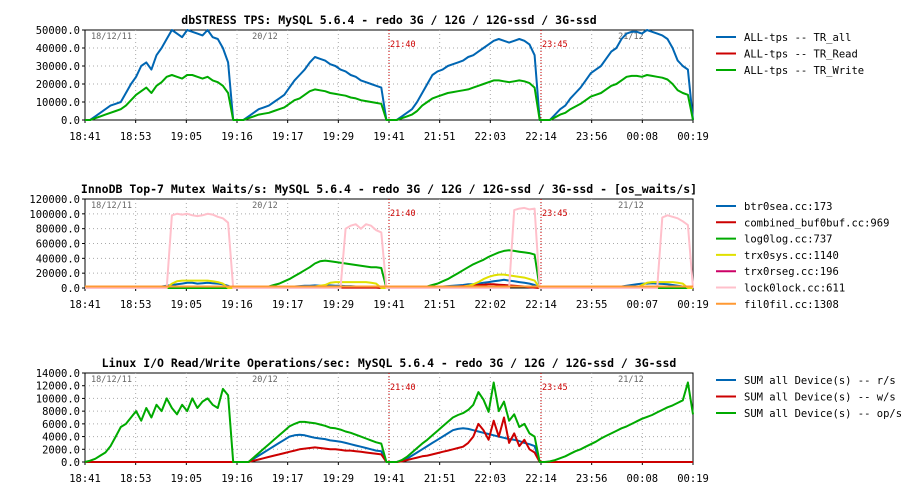 This screenshot has height=499, width=917. What do you see at coordinates (791, 256) in the screenshot?
I see `legend-entry: trx0sys.cc:1140` at bounding box center [791, 256].